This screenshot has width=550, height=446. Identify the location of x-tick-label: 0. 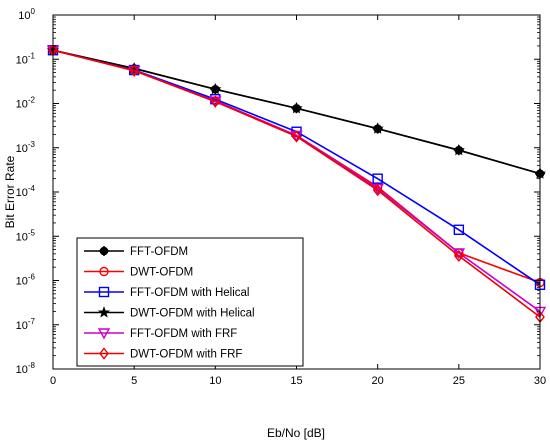
(53, 381).